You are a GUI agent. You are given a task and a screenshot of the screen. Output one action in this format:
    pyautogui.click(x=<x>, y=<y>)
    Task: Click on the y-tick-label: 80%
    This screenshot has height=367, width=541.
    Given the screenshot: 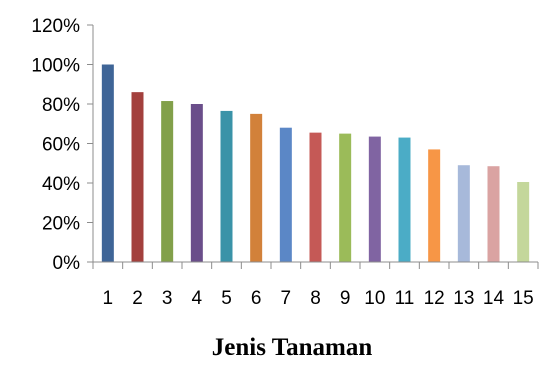 What is the action you would take?
    pyautogui.click(x=61, y=105)
    